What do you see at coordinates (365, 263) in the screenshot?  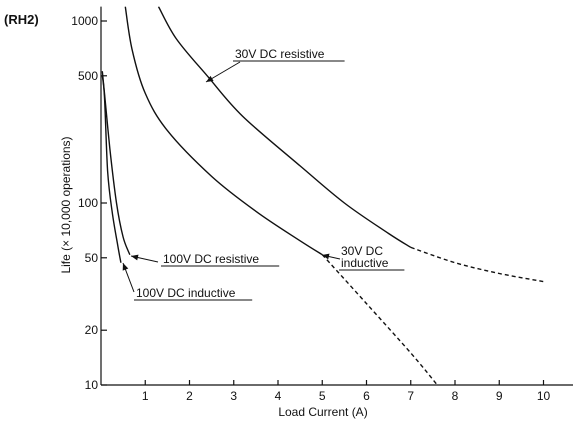 I see `label-30v-dc-inductive: inductive` at bounding box center [365, 263].